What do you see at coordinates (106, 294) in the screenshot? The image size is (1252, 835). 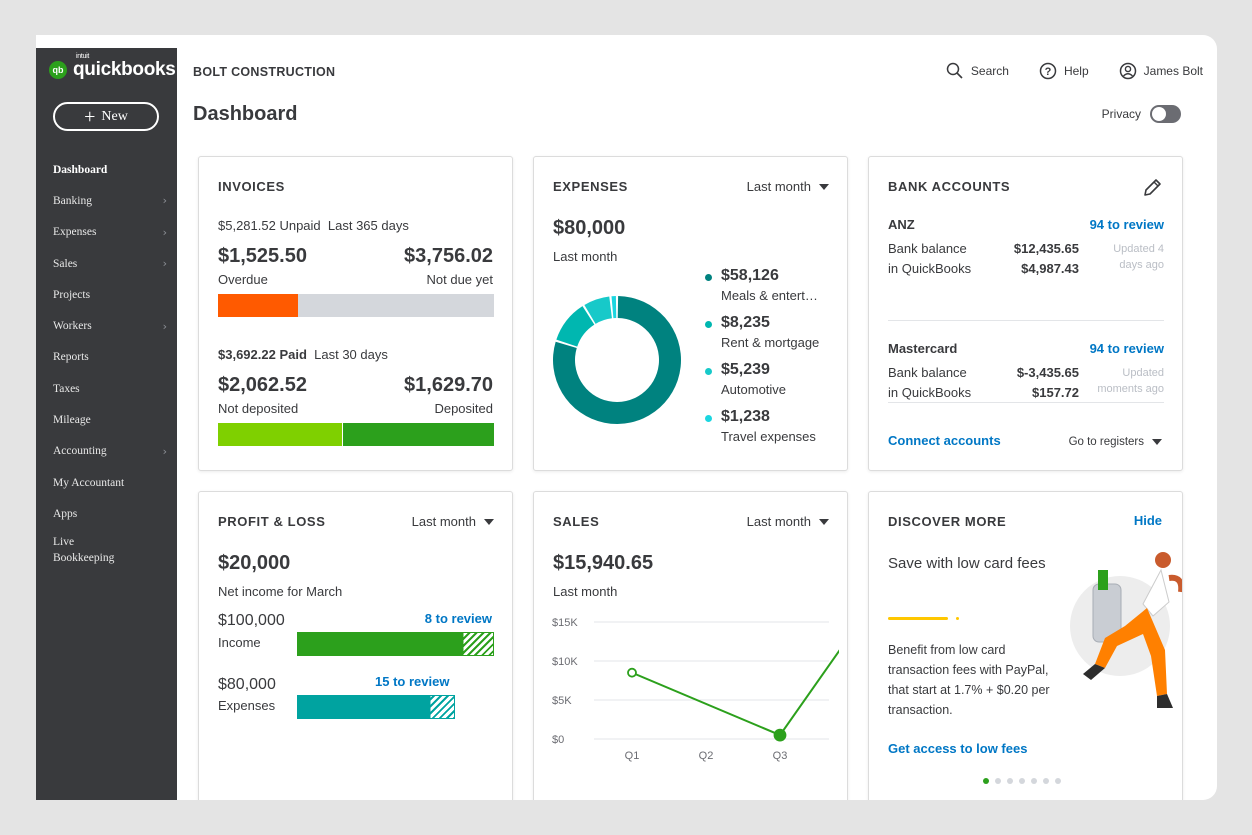 I see `sidebar-item-projects: Projects` at bounding box center [106, 294].